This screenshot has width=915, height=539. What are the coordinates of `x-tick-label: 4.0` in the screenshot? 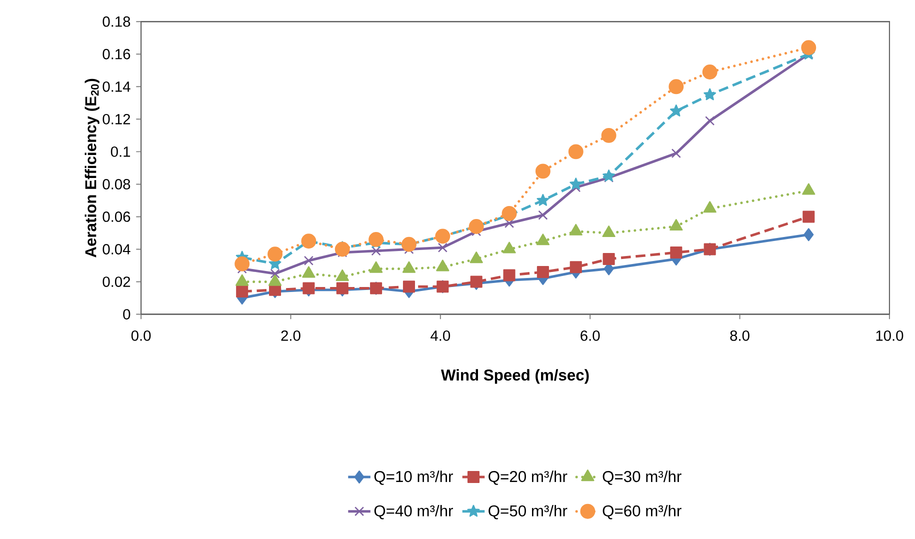 It's located at (440, 335).